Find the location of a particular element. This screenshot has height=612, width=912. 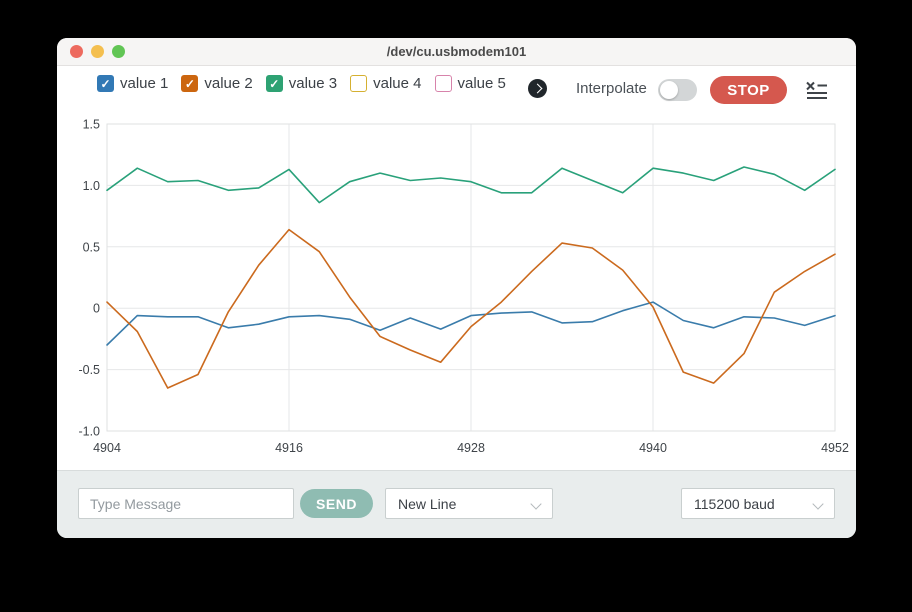

send-button: SEND is located at coordinates (336, 503).